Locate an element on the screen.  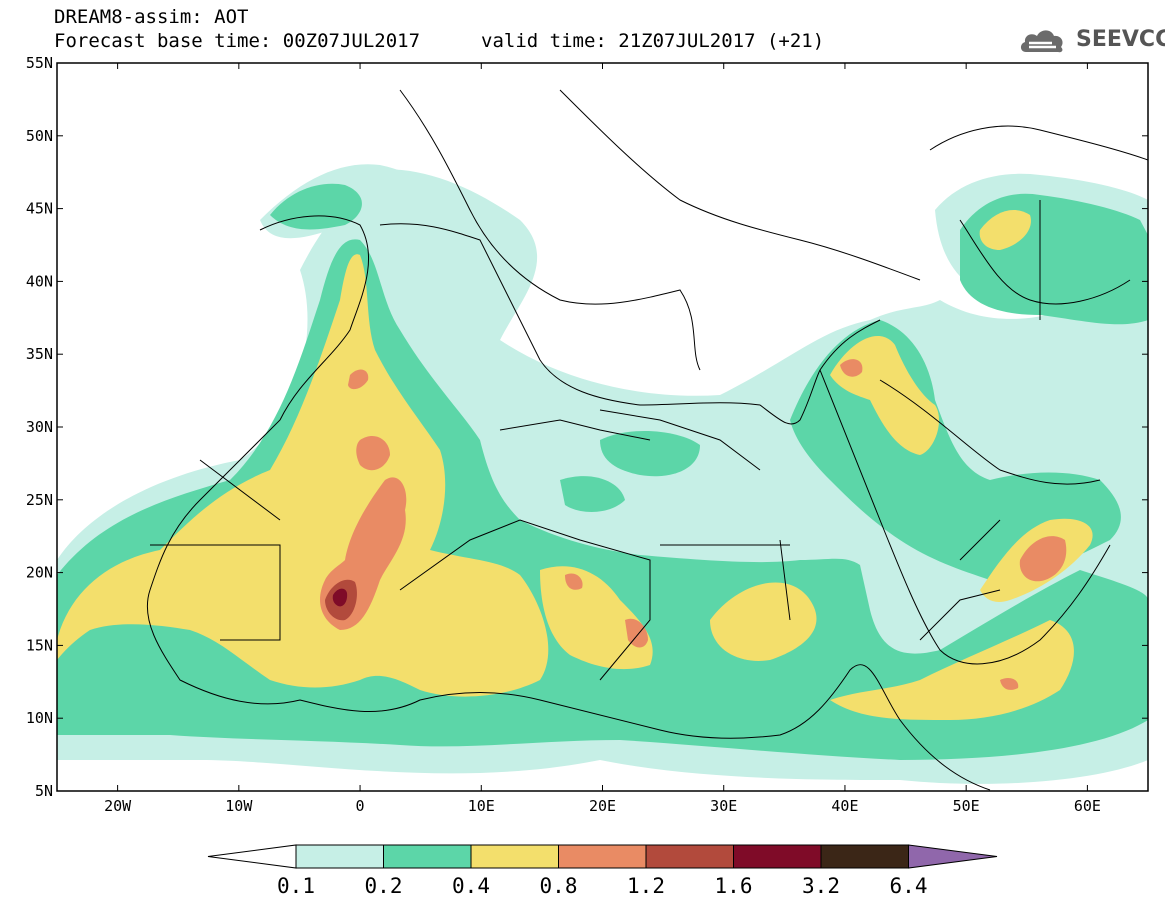
map-title: DREAM8-assim: AOT is located at coordinates (151, 17).